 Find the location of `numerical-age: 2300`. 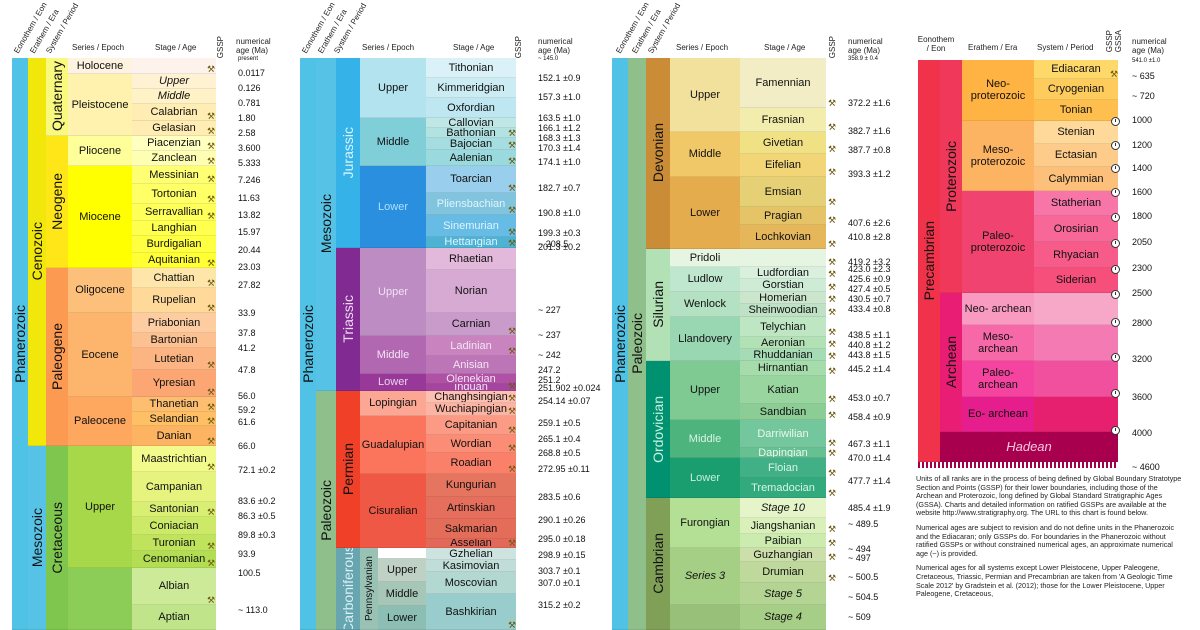

numerical-age: 2300 is located at coordinates (1142, 268).